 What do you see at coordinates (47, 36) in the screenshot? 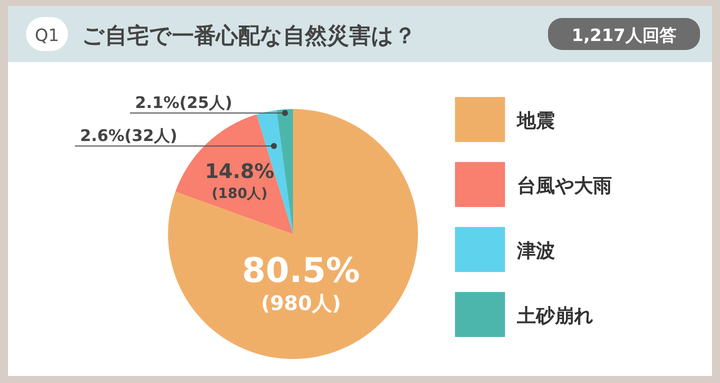
I see `text: Q1` at bounding box center [47, 36].